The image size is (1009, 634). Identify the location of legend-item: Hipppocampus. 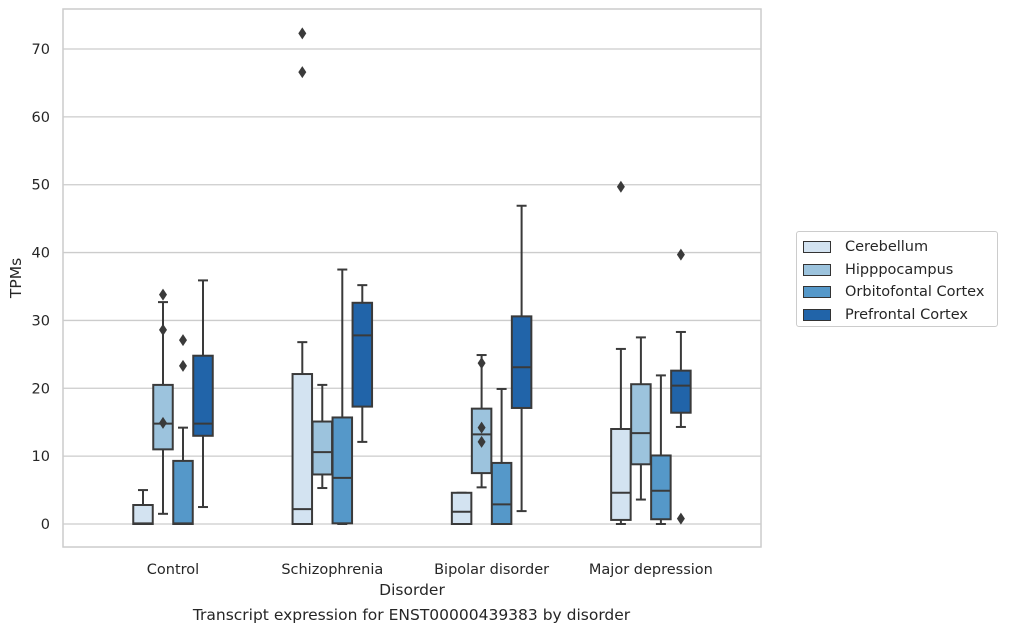
(900, 270).